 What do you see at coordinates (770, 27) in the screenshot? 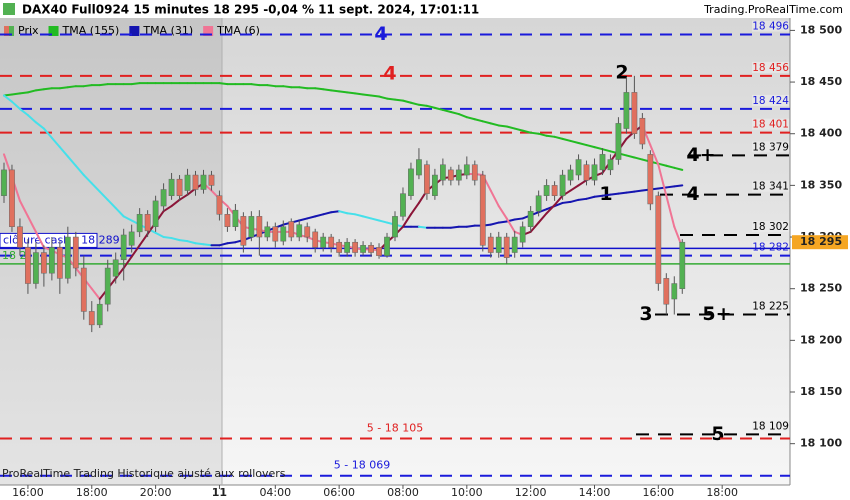
I see `level-label: 18 496` at bounding box center [770, 27].